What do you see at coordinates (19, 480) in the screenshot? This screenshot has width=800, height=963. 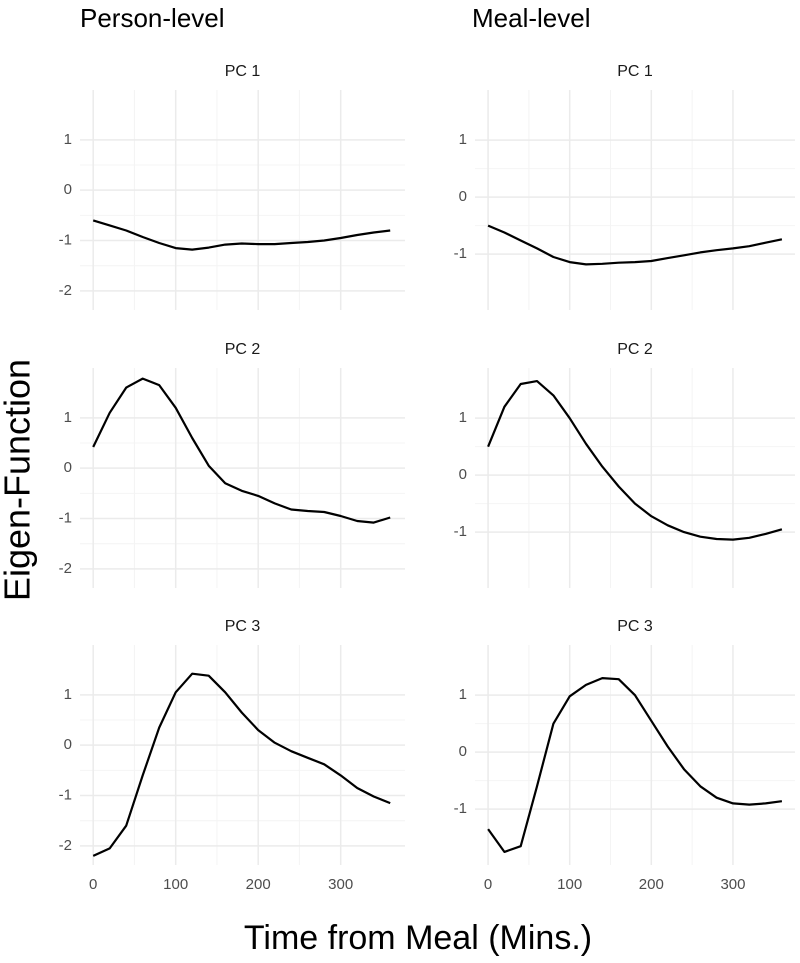 I see `y-axis-label: Eigen-Function` at bounding box center [19, 480].